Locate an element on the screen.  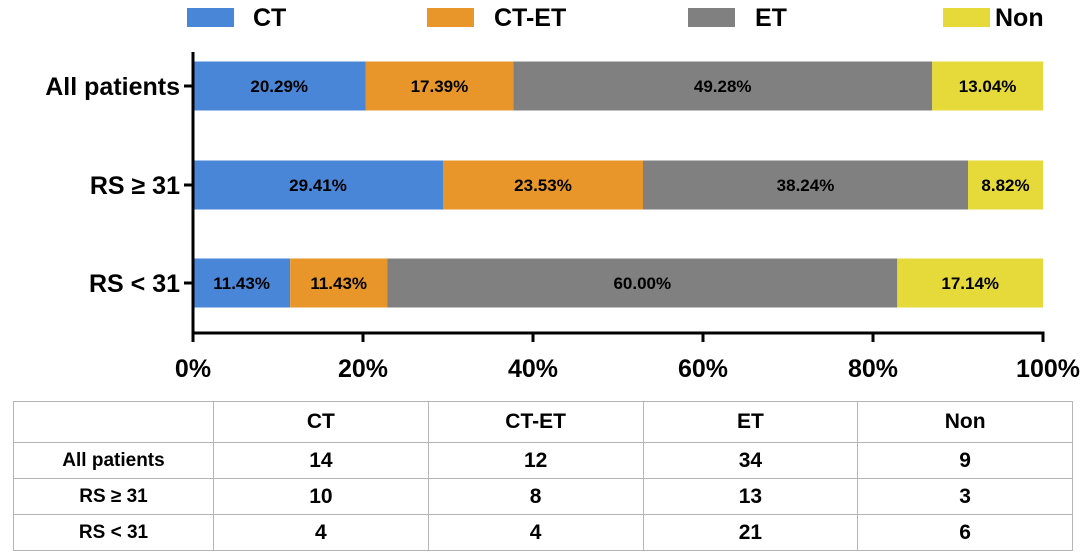
table-cell: 34 is located at coordinates (750, 460).